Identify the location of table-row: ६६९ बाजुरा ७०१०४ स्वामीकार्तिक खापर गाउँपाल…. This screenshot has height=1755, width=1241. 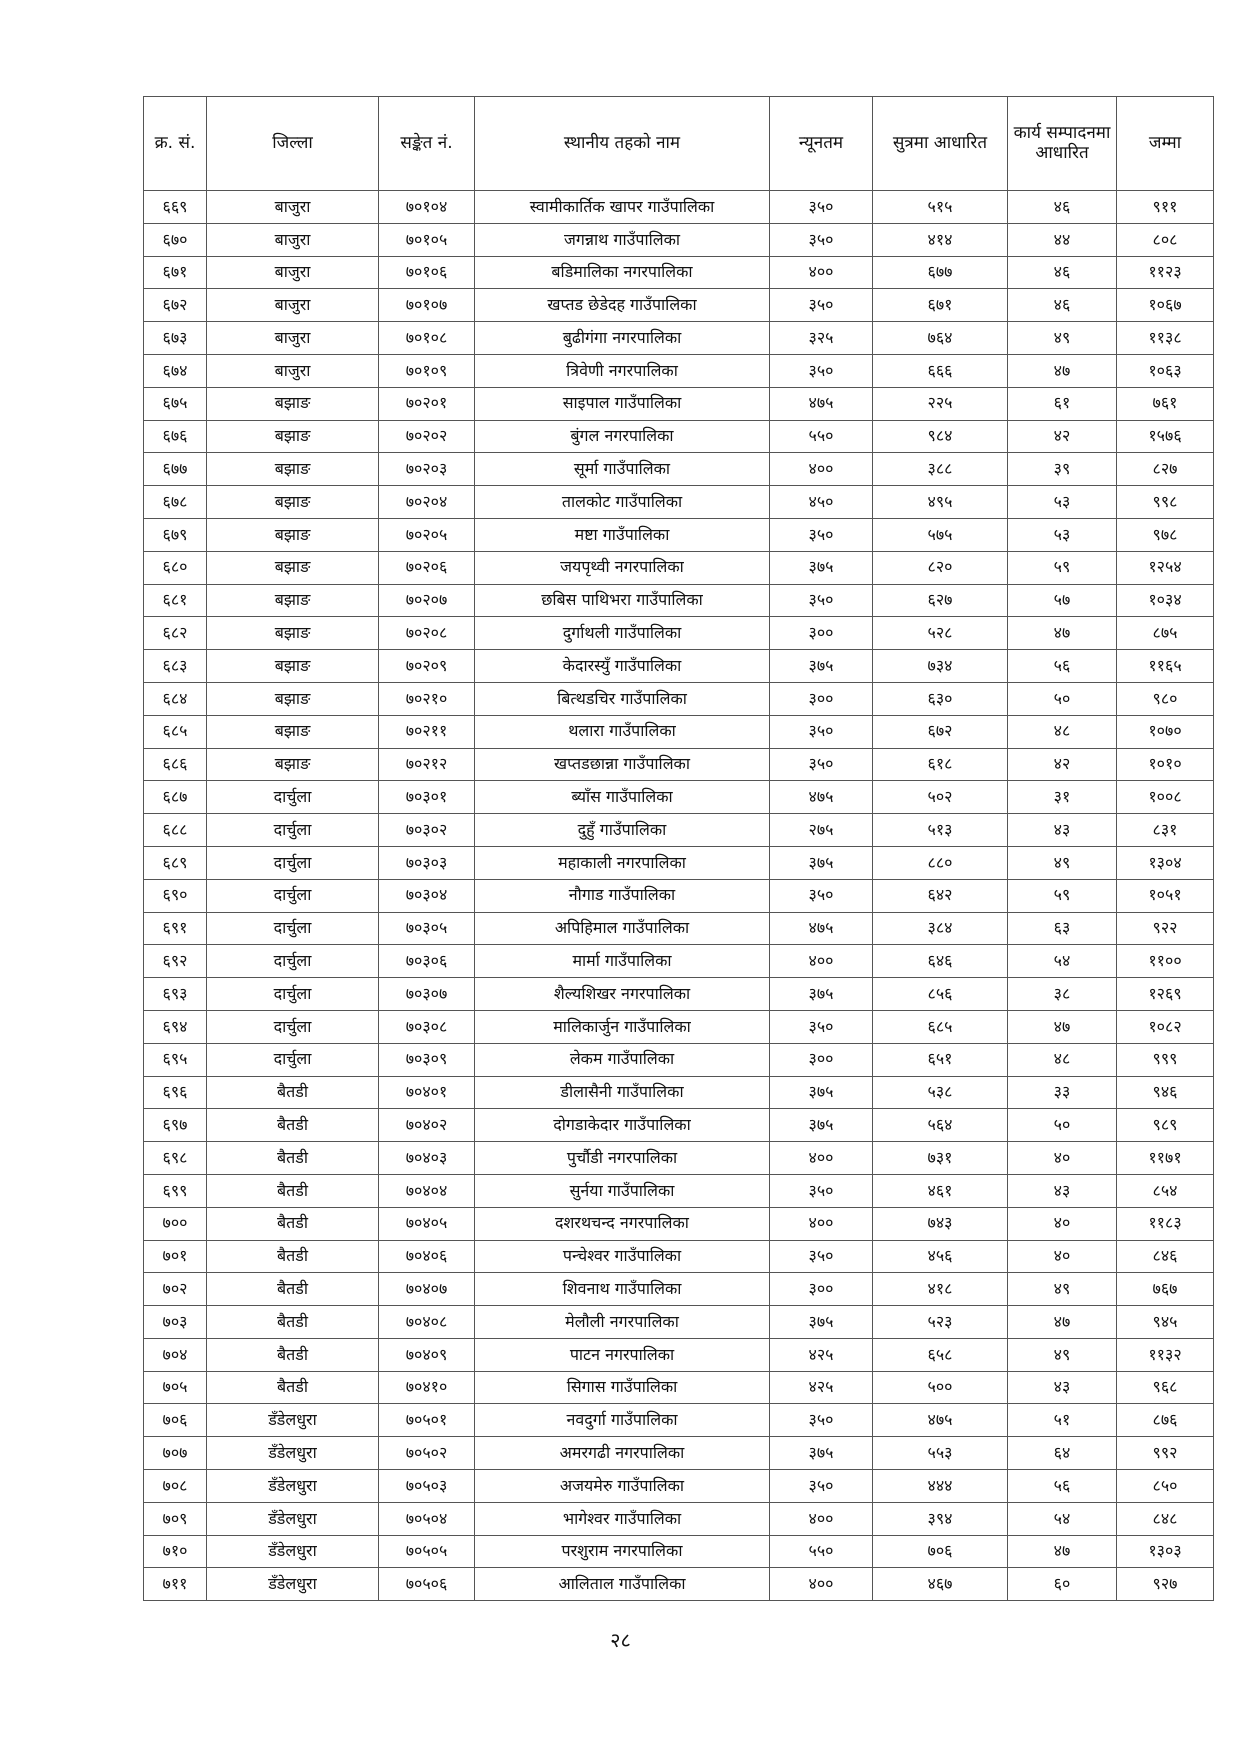
(678, 207).